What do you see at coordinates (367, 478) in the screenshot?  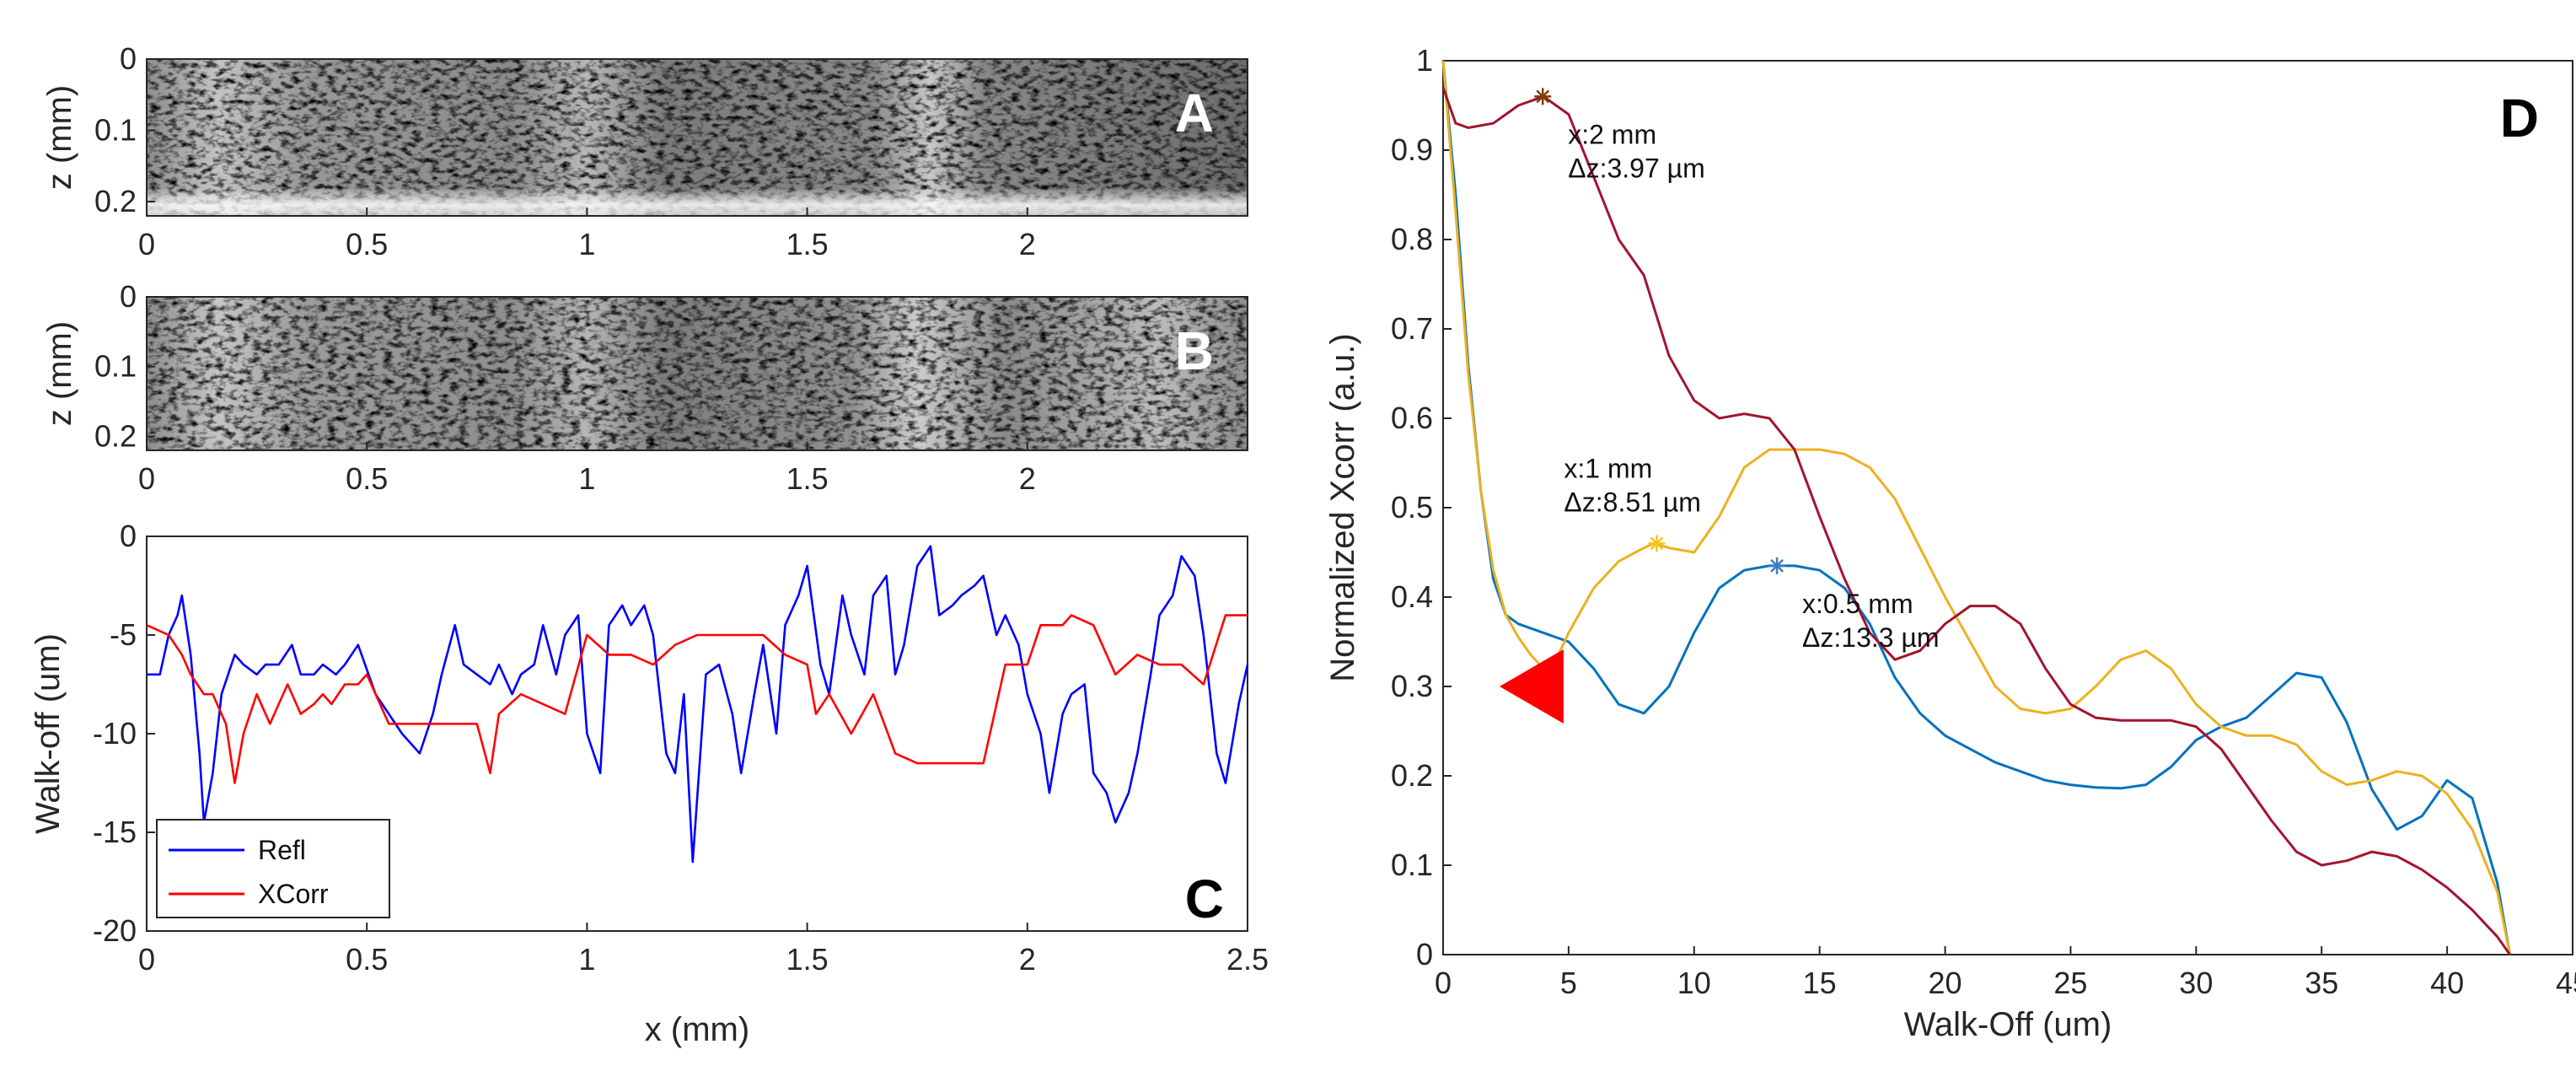 I see `panel-b-xtick-label: 0.5` at bounding box center [367, 478].